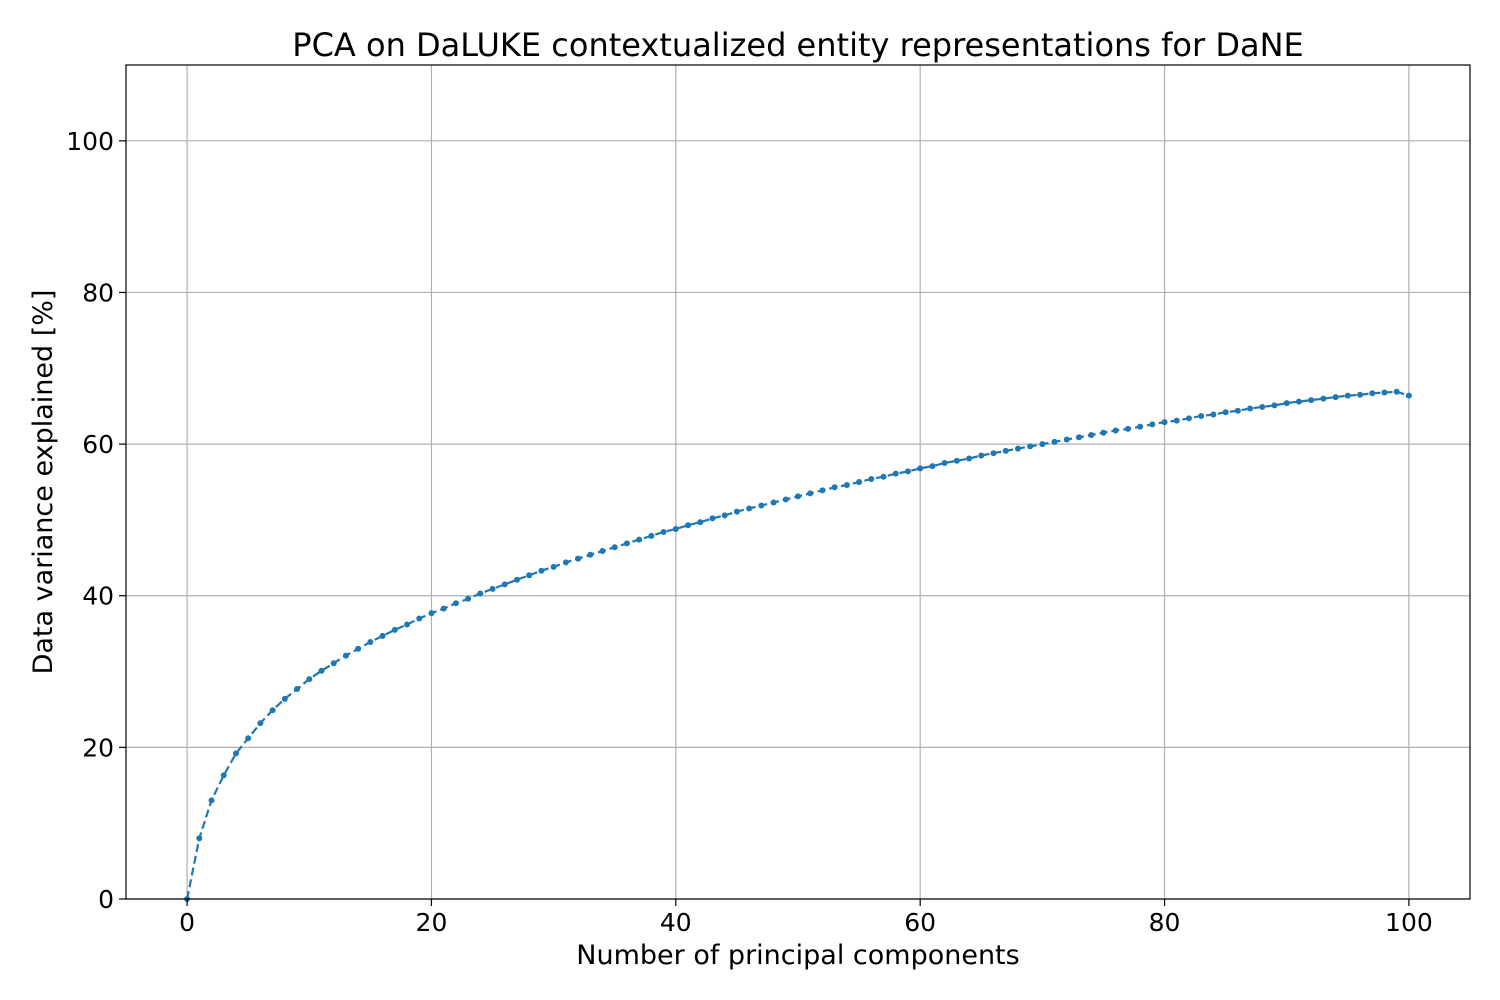  I want to click on x-tick-label: 0, so click(187, 922).